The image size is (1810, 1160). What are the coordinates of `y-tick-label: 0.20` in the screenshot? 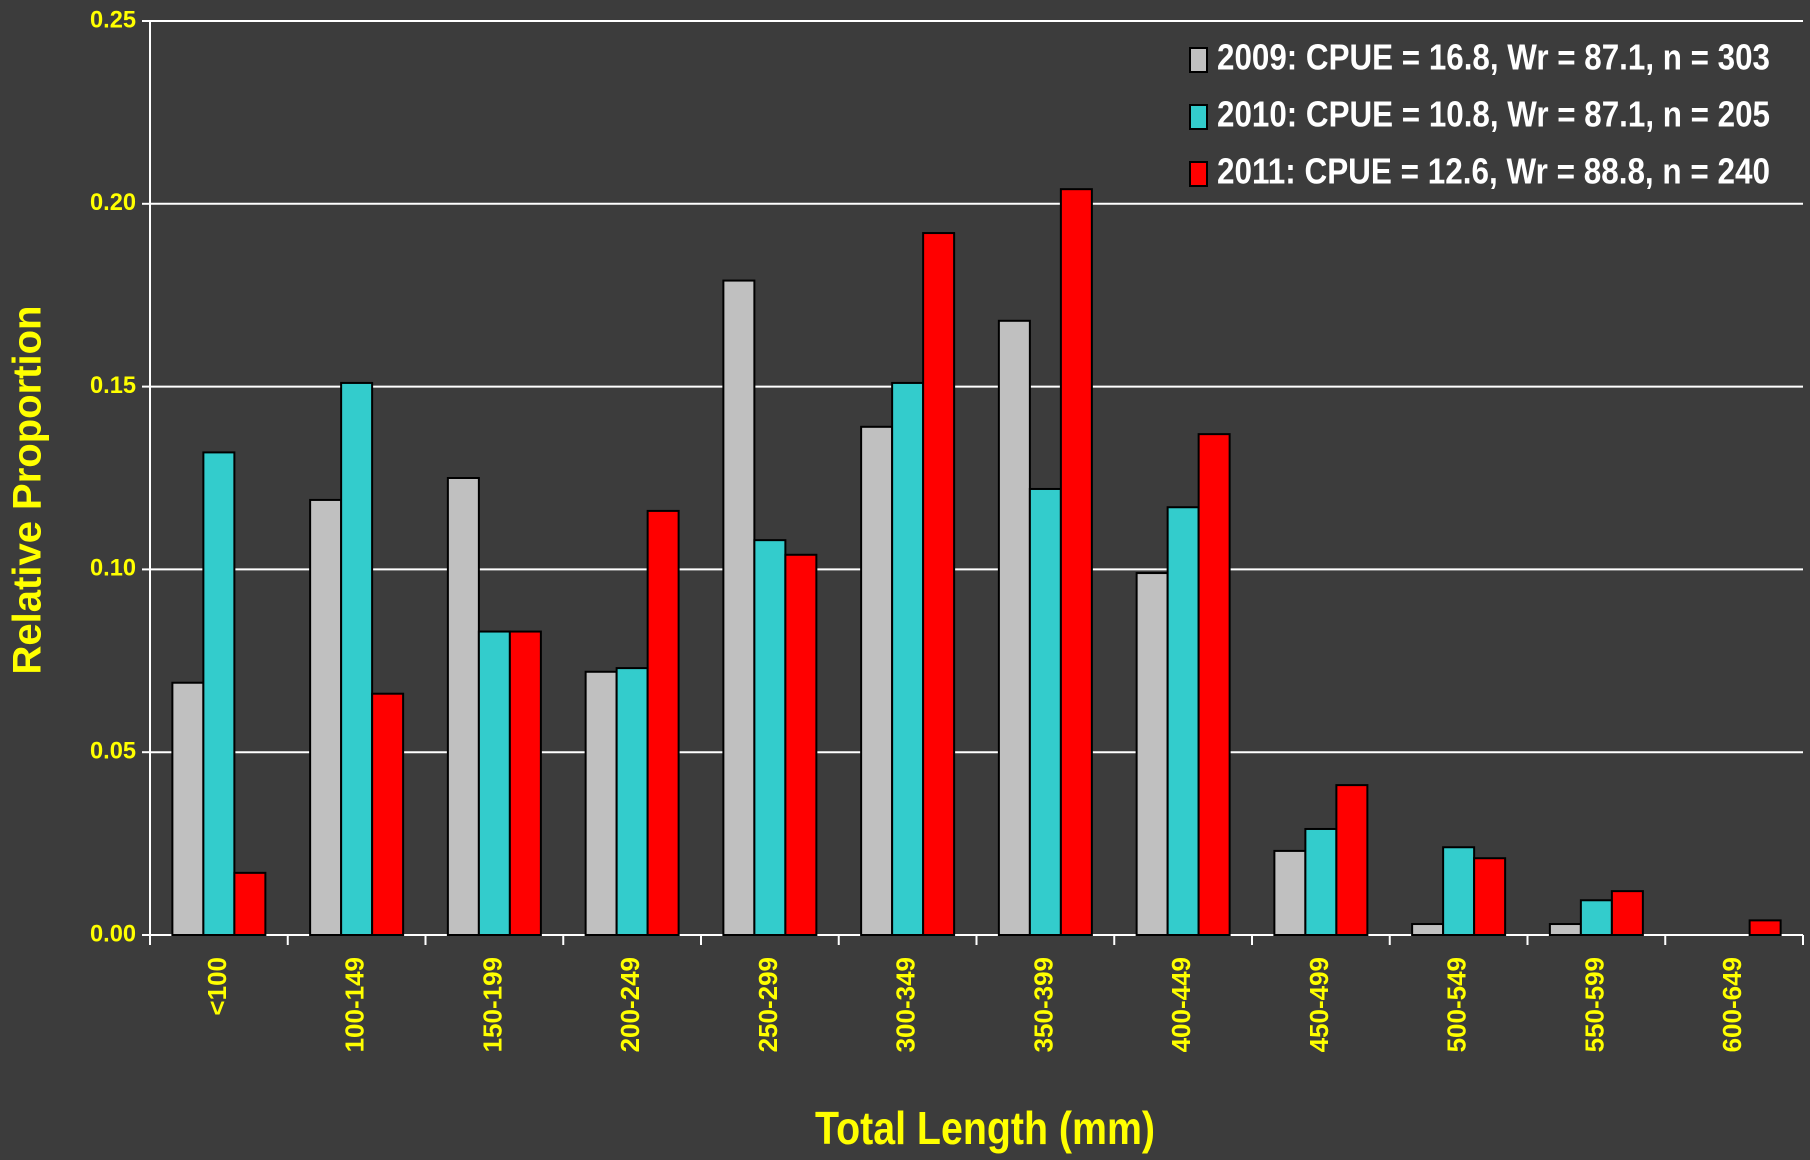 It's located at (113, 202).